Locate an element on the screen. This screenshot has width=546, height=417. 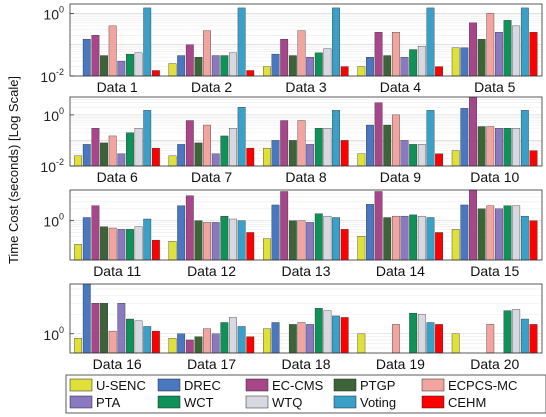
legend-box is located at coordinates (305, 394).